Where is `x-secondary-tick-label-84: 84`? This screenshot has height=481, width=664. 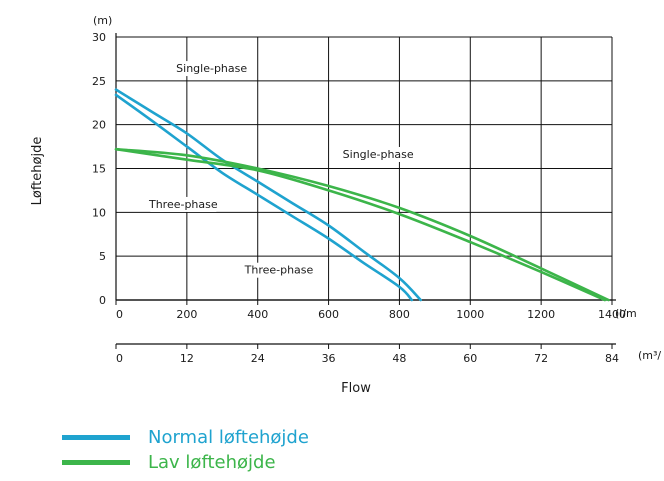
x-secondary-tick-label-84: 84 is located at coordinates (612, 358).